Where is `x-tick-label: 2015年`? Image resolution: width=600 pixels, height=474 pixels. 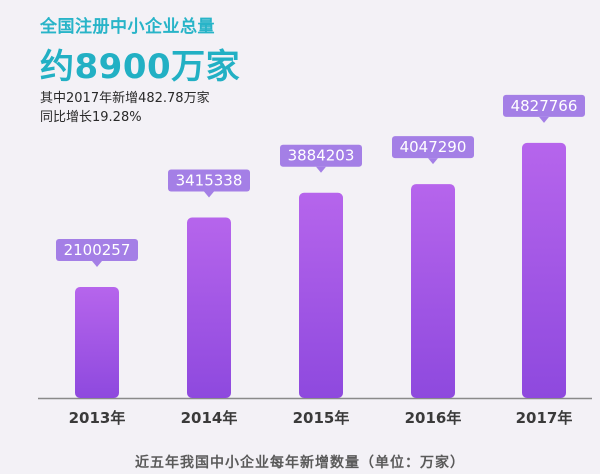 x-tick-label: 2015年 is located at coordinates (321, 418).